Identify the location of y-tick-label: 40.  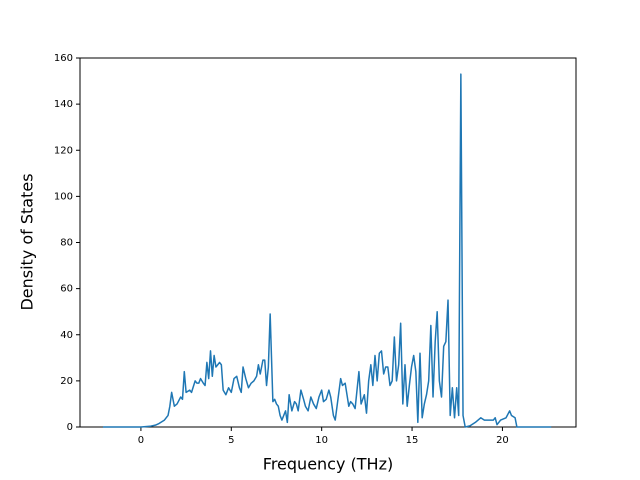
(66, 335).